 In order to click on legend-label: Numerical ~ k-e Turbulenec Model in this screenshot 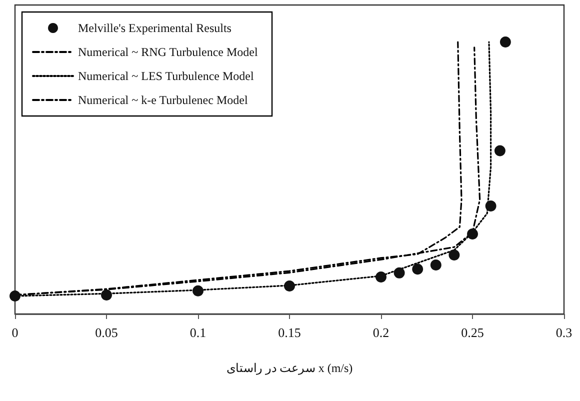, I will do `click(163, 100)`.